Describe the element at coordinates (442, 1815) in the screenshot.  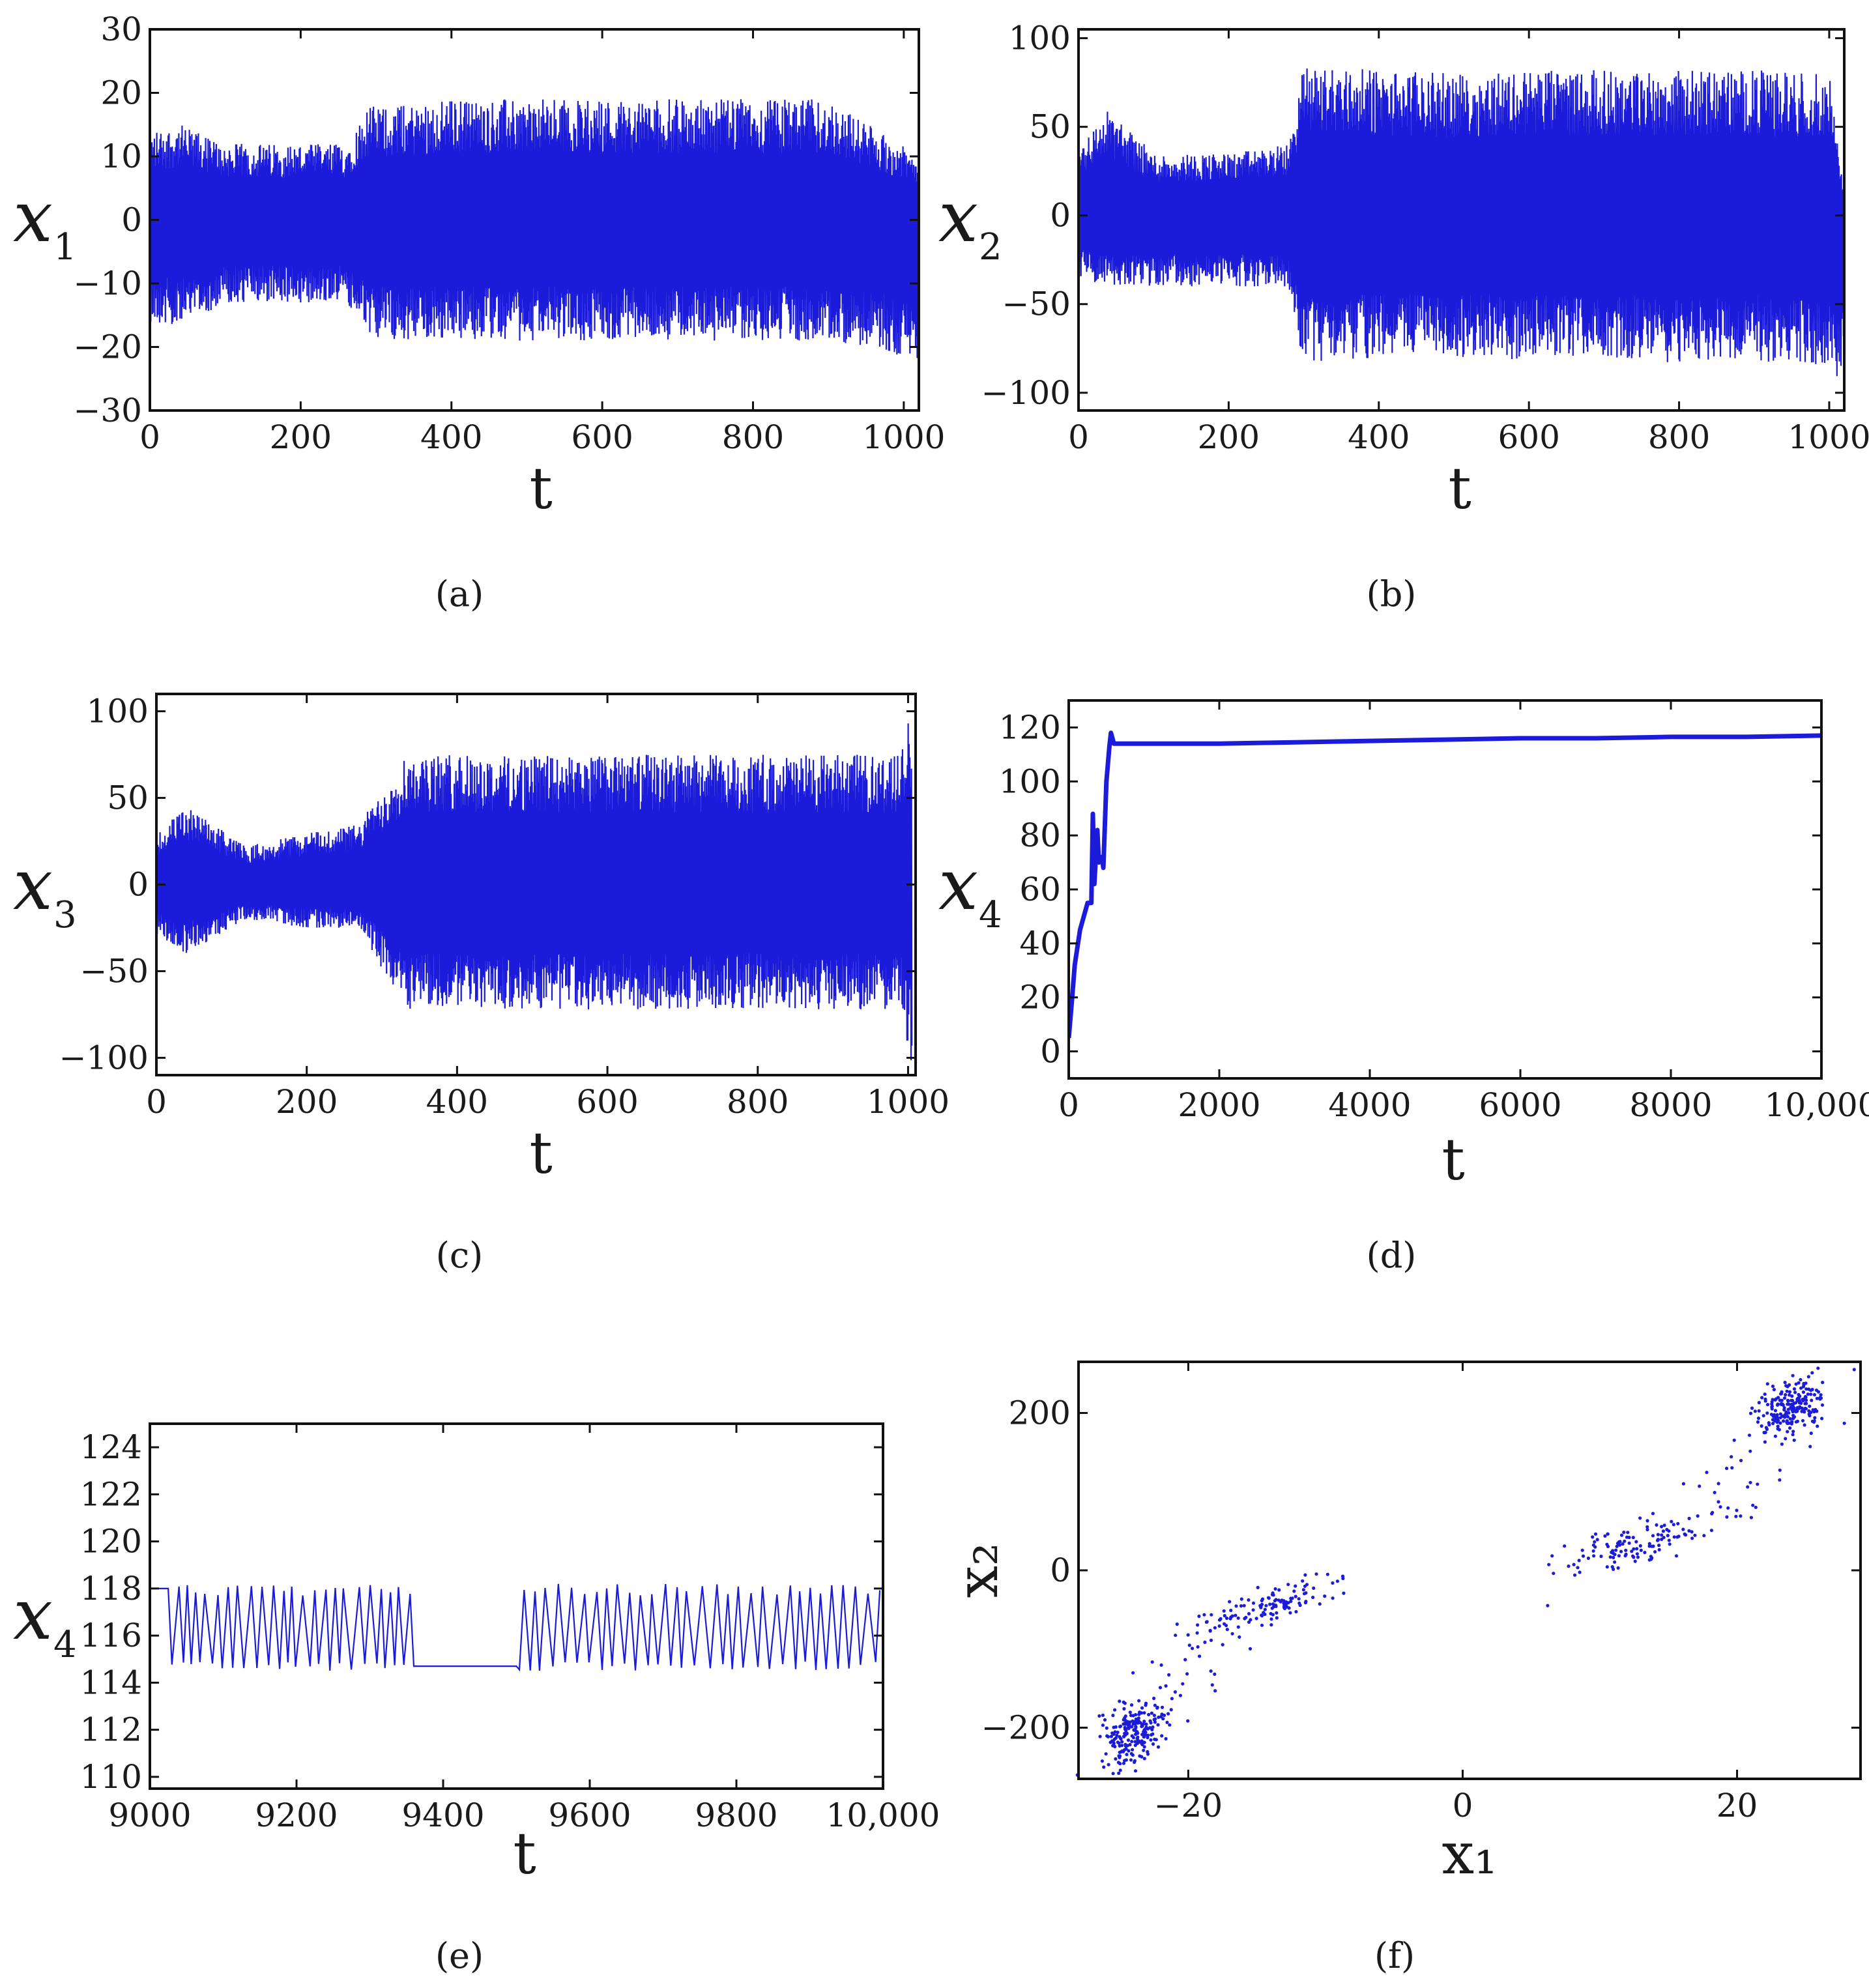
I see `x-tick-label: 9400` at that location.